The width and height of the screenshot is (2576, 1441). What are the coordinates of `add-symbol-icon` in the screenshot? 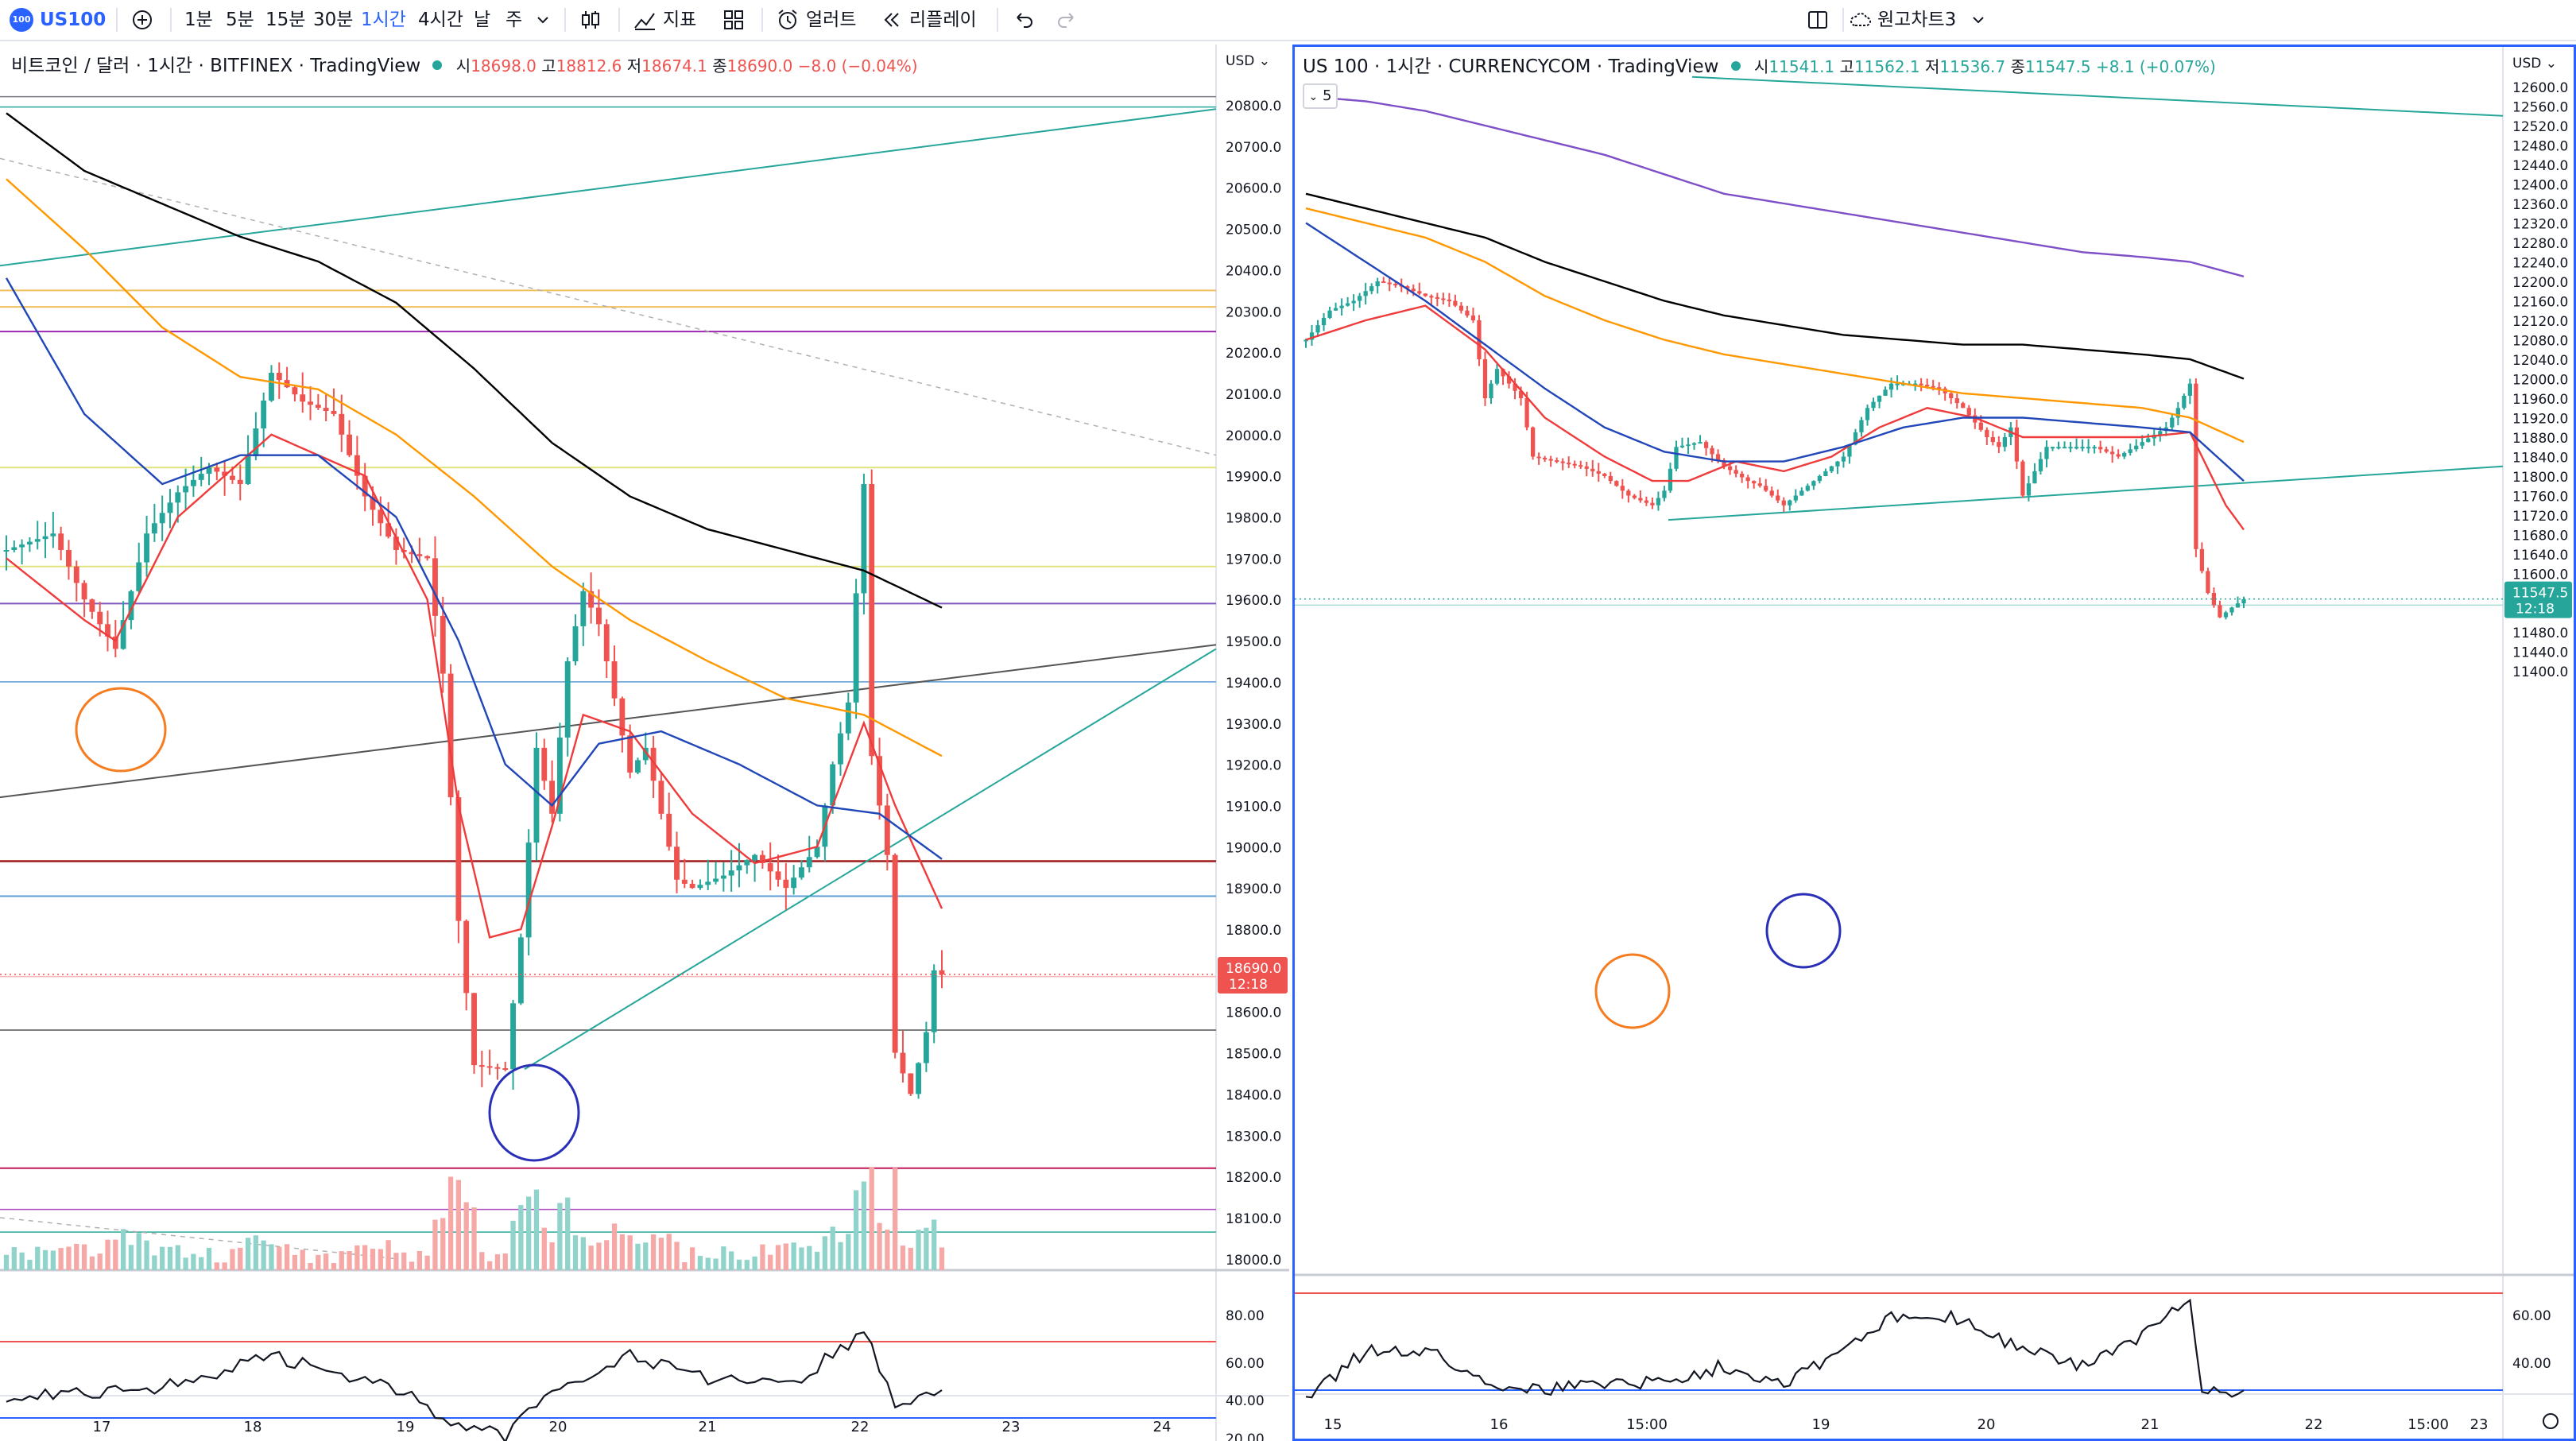 It's located at (142, 20).